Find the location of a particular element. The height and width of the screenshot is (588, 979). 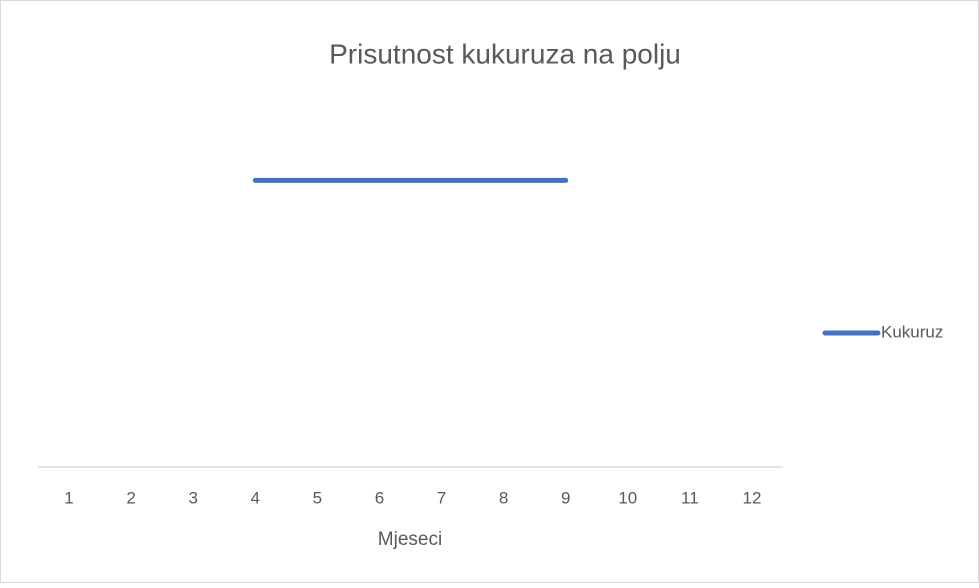

x-tick-label: 10 is located at coordinates (627, 497).